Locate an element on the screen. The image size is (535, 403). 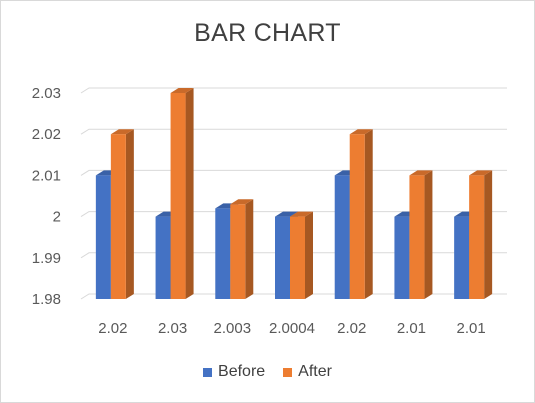
y-axis-labels: 1.98 1.99 2 2.01 2.02 2.03 is located at coordinates (46, 196).